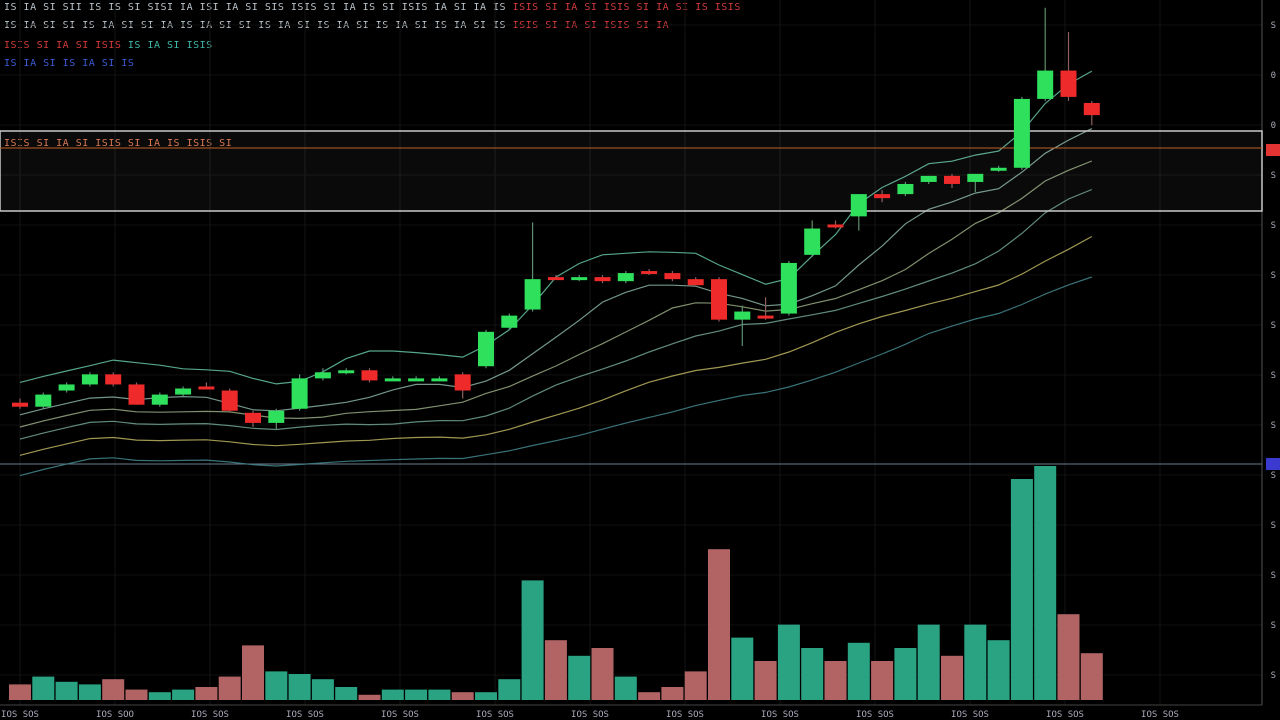 The height and width of the screenshot is (720, 1280). I want to click on y-tick-label: 0, so click(1273, 126).